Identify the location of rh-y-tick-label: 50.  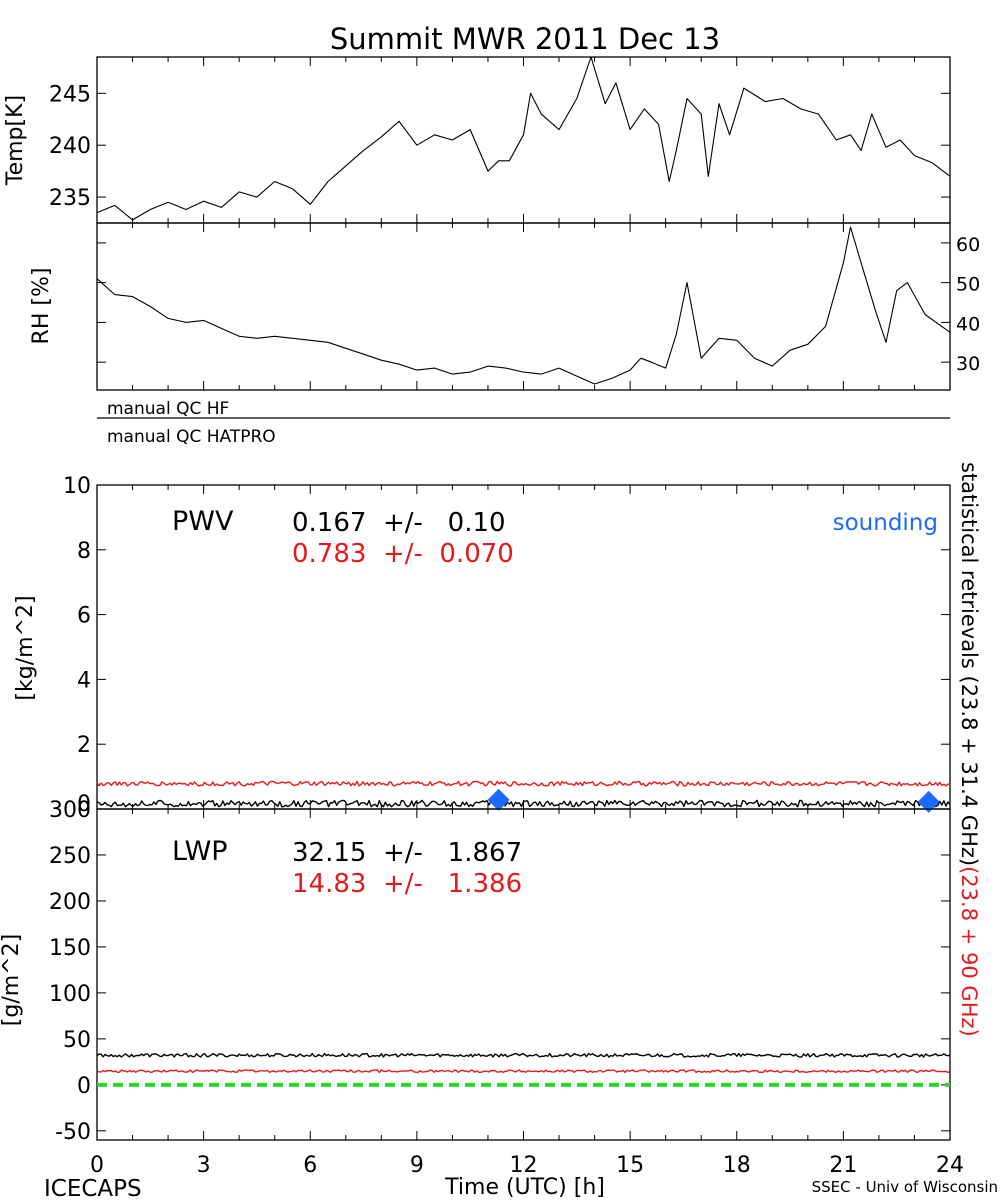
(968, 285).